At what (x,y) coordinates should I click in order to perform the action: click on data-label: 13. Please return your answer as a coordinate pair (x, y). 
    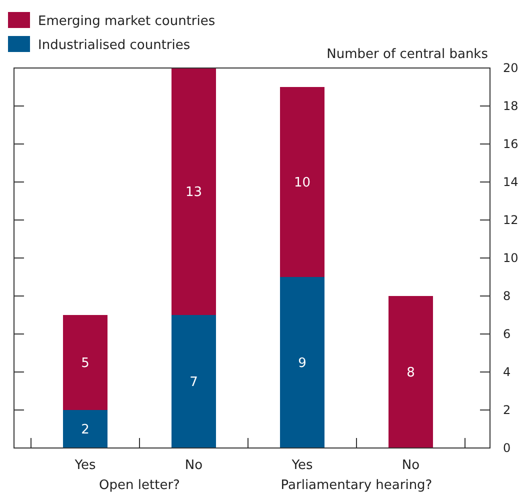
    Looking at the image, I should click on (193, 192).